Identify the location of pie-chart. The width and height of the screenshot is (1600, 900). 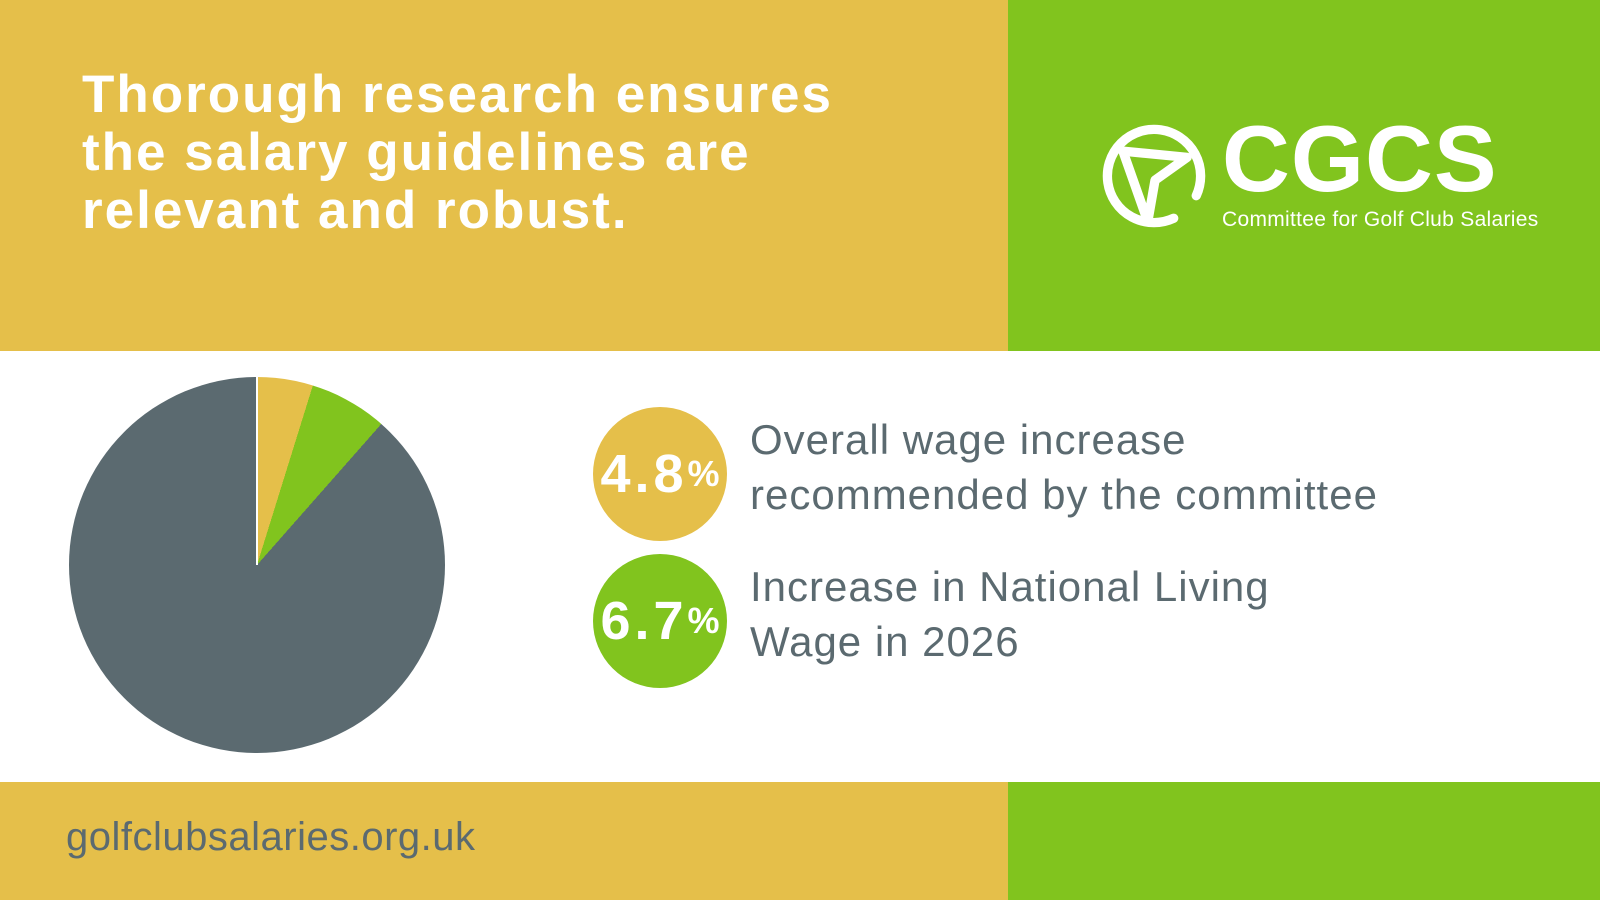
(257, 565).